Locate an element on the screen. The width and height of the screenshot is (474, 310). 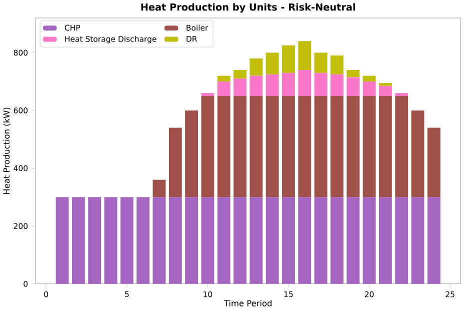
x-axis-title: Time Period is located at coordinates (248, 303).